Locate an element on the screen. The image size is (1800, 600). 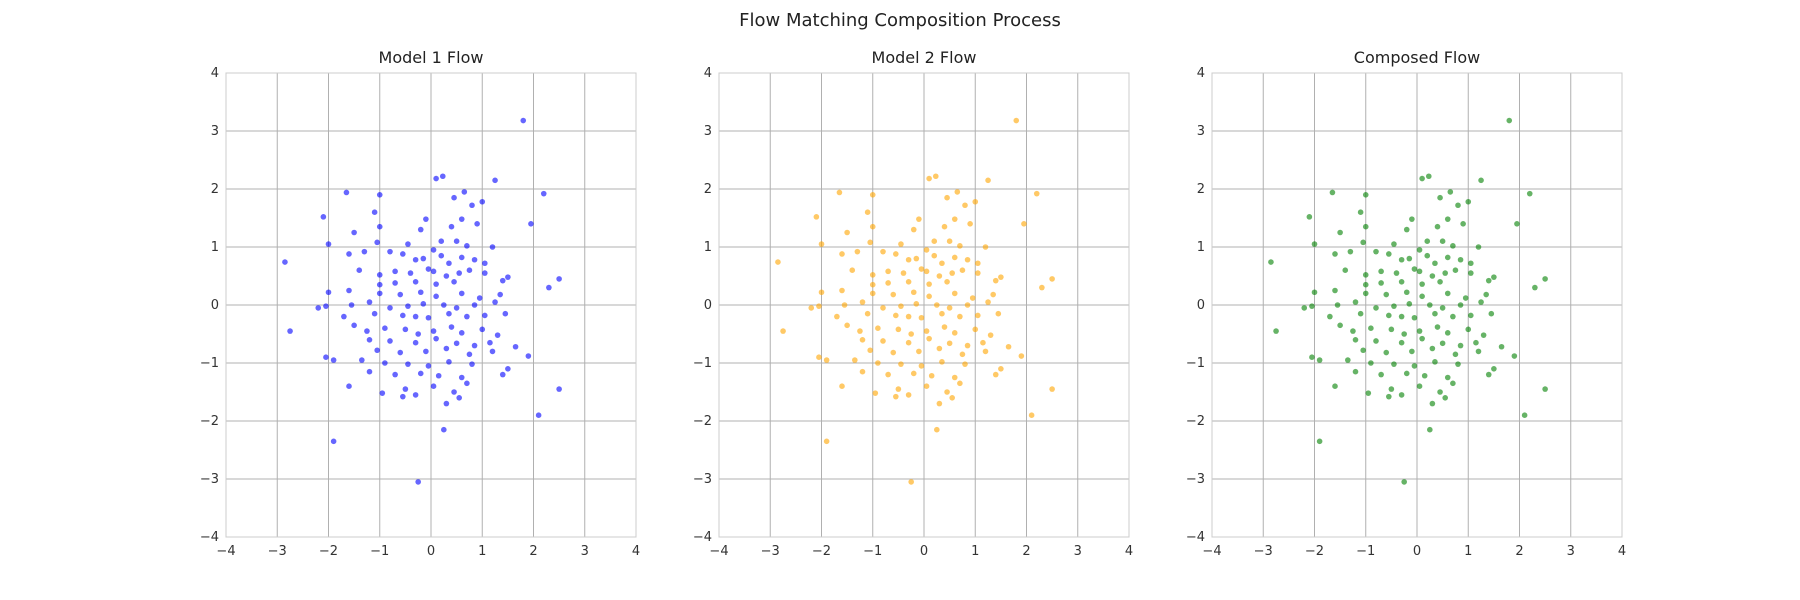
x-tick-label: −3 is located at coordinates (770, 551).